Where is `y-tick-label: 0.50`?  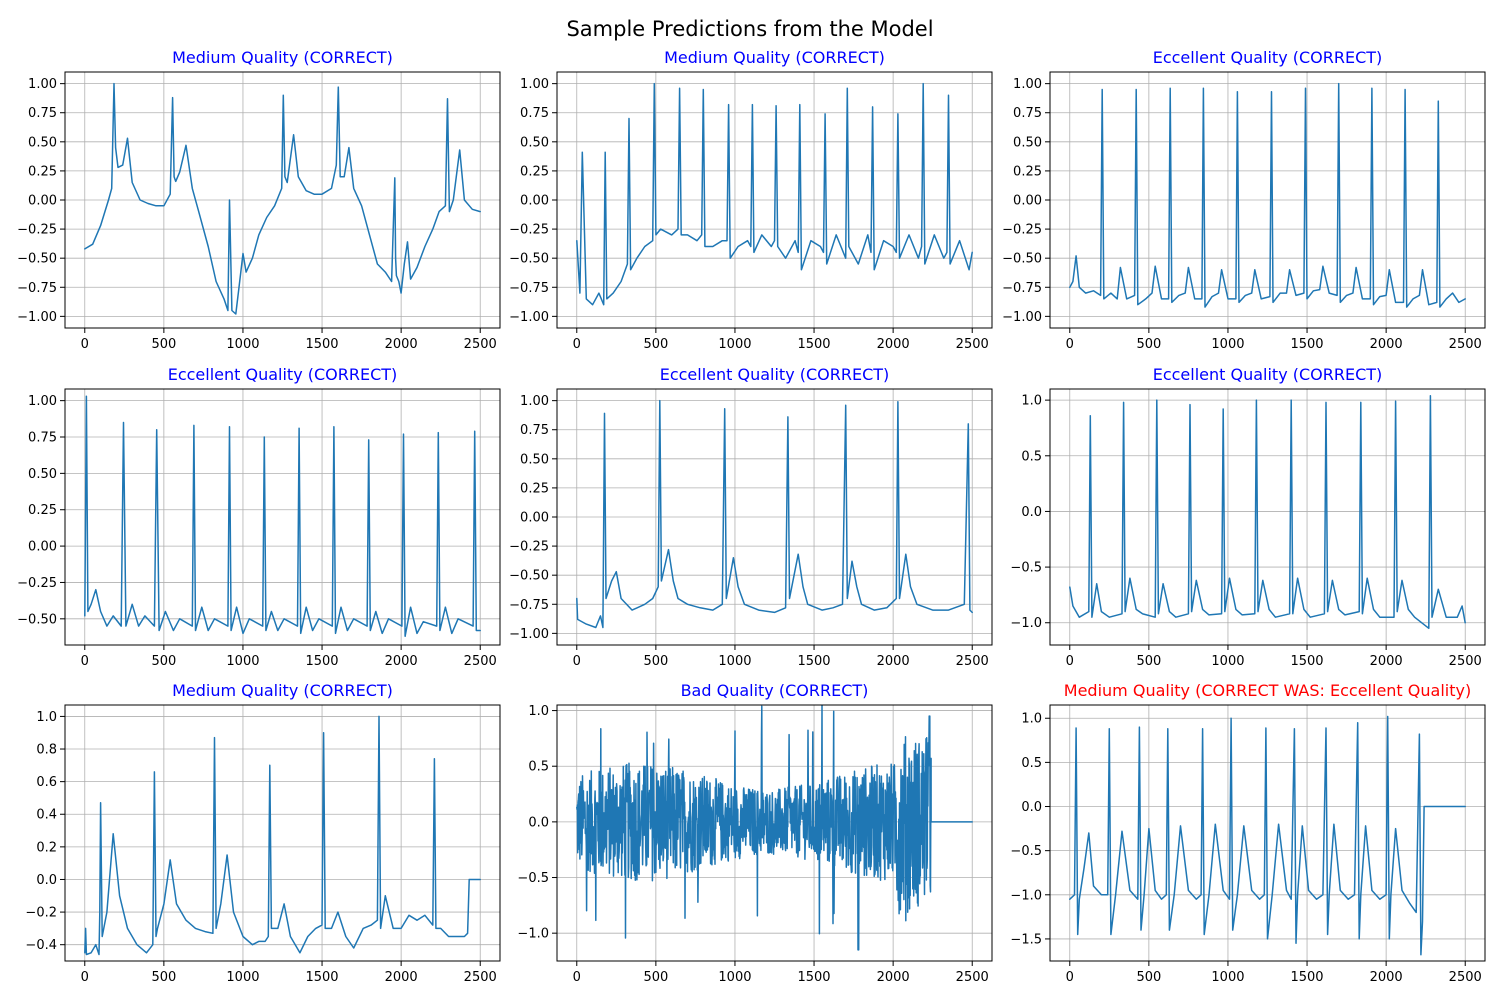 y-tick-label: 0.50 is located at coordinates (1027, 142).